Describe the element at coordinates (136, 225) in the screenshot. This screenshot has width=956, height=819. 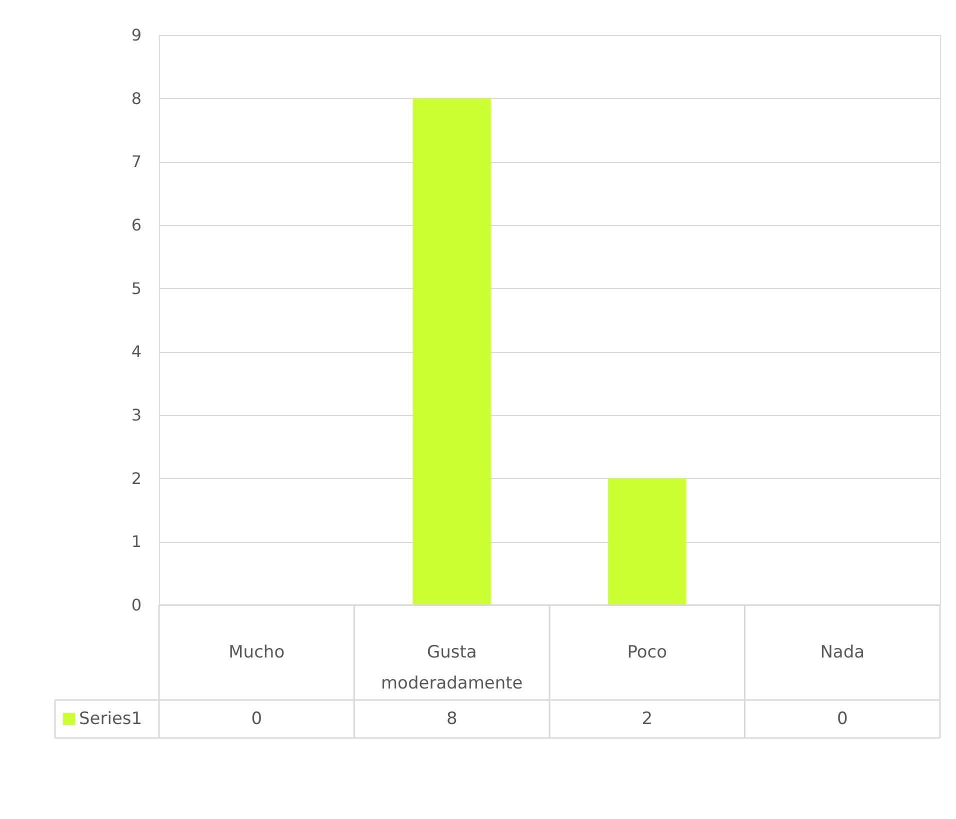
I see `y-tick-label: 6` at that location.